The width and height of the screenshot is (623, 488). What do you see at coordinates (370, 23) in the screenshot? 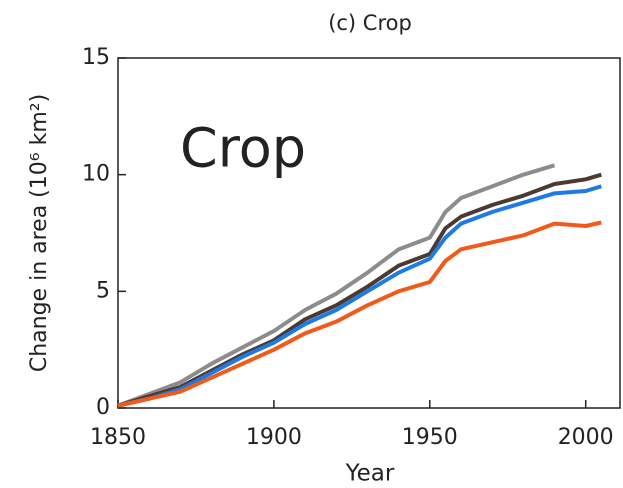
I see `chart-title: (c) Crop` at bounding box center [370, 23].